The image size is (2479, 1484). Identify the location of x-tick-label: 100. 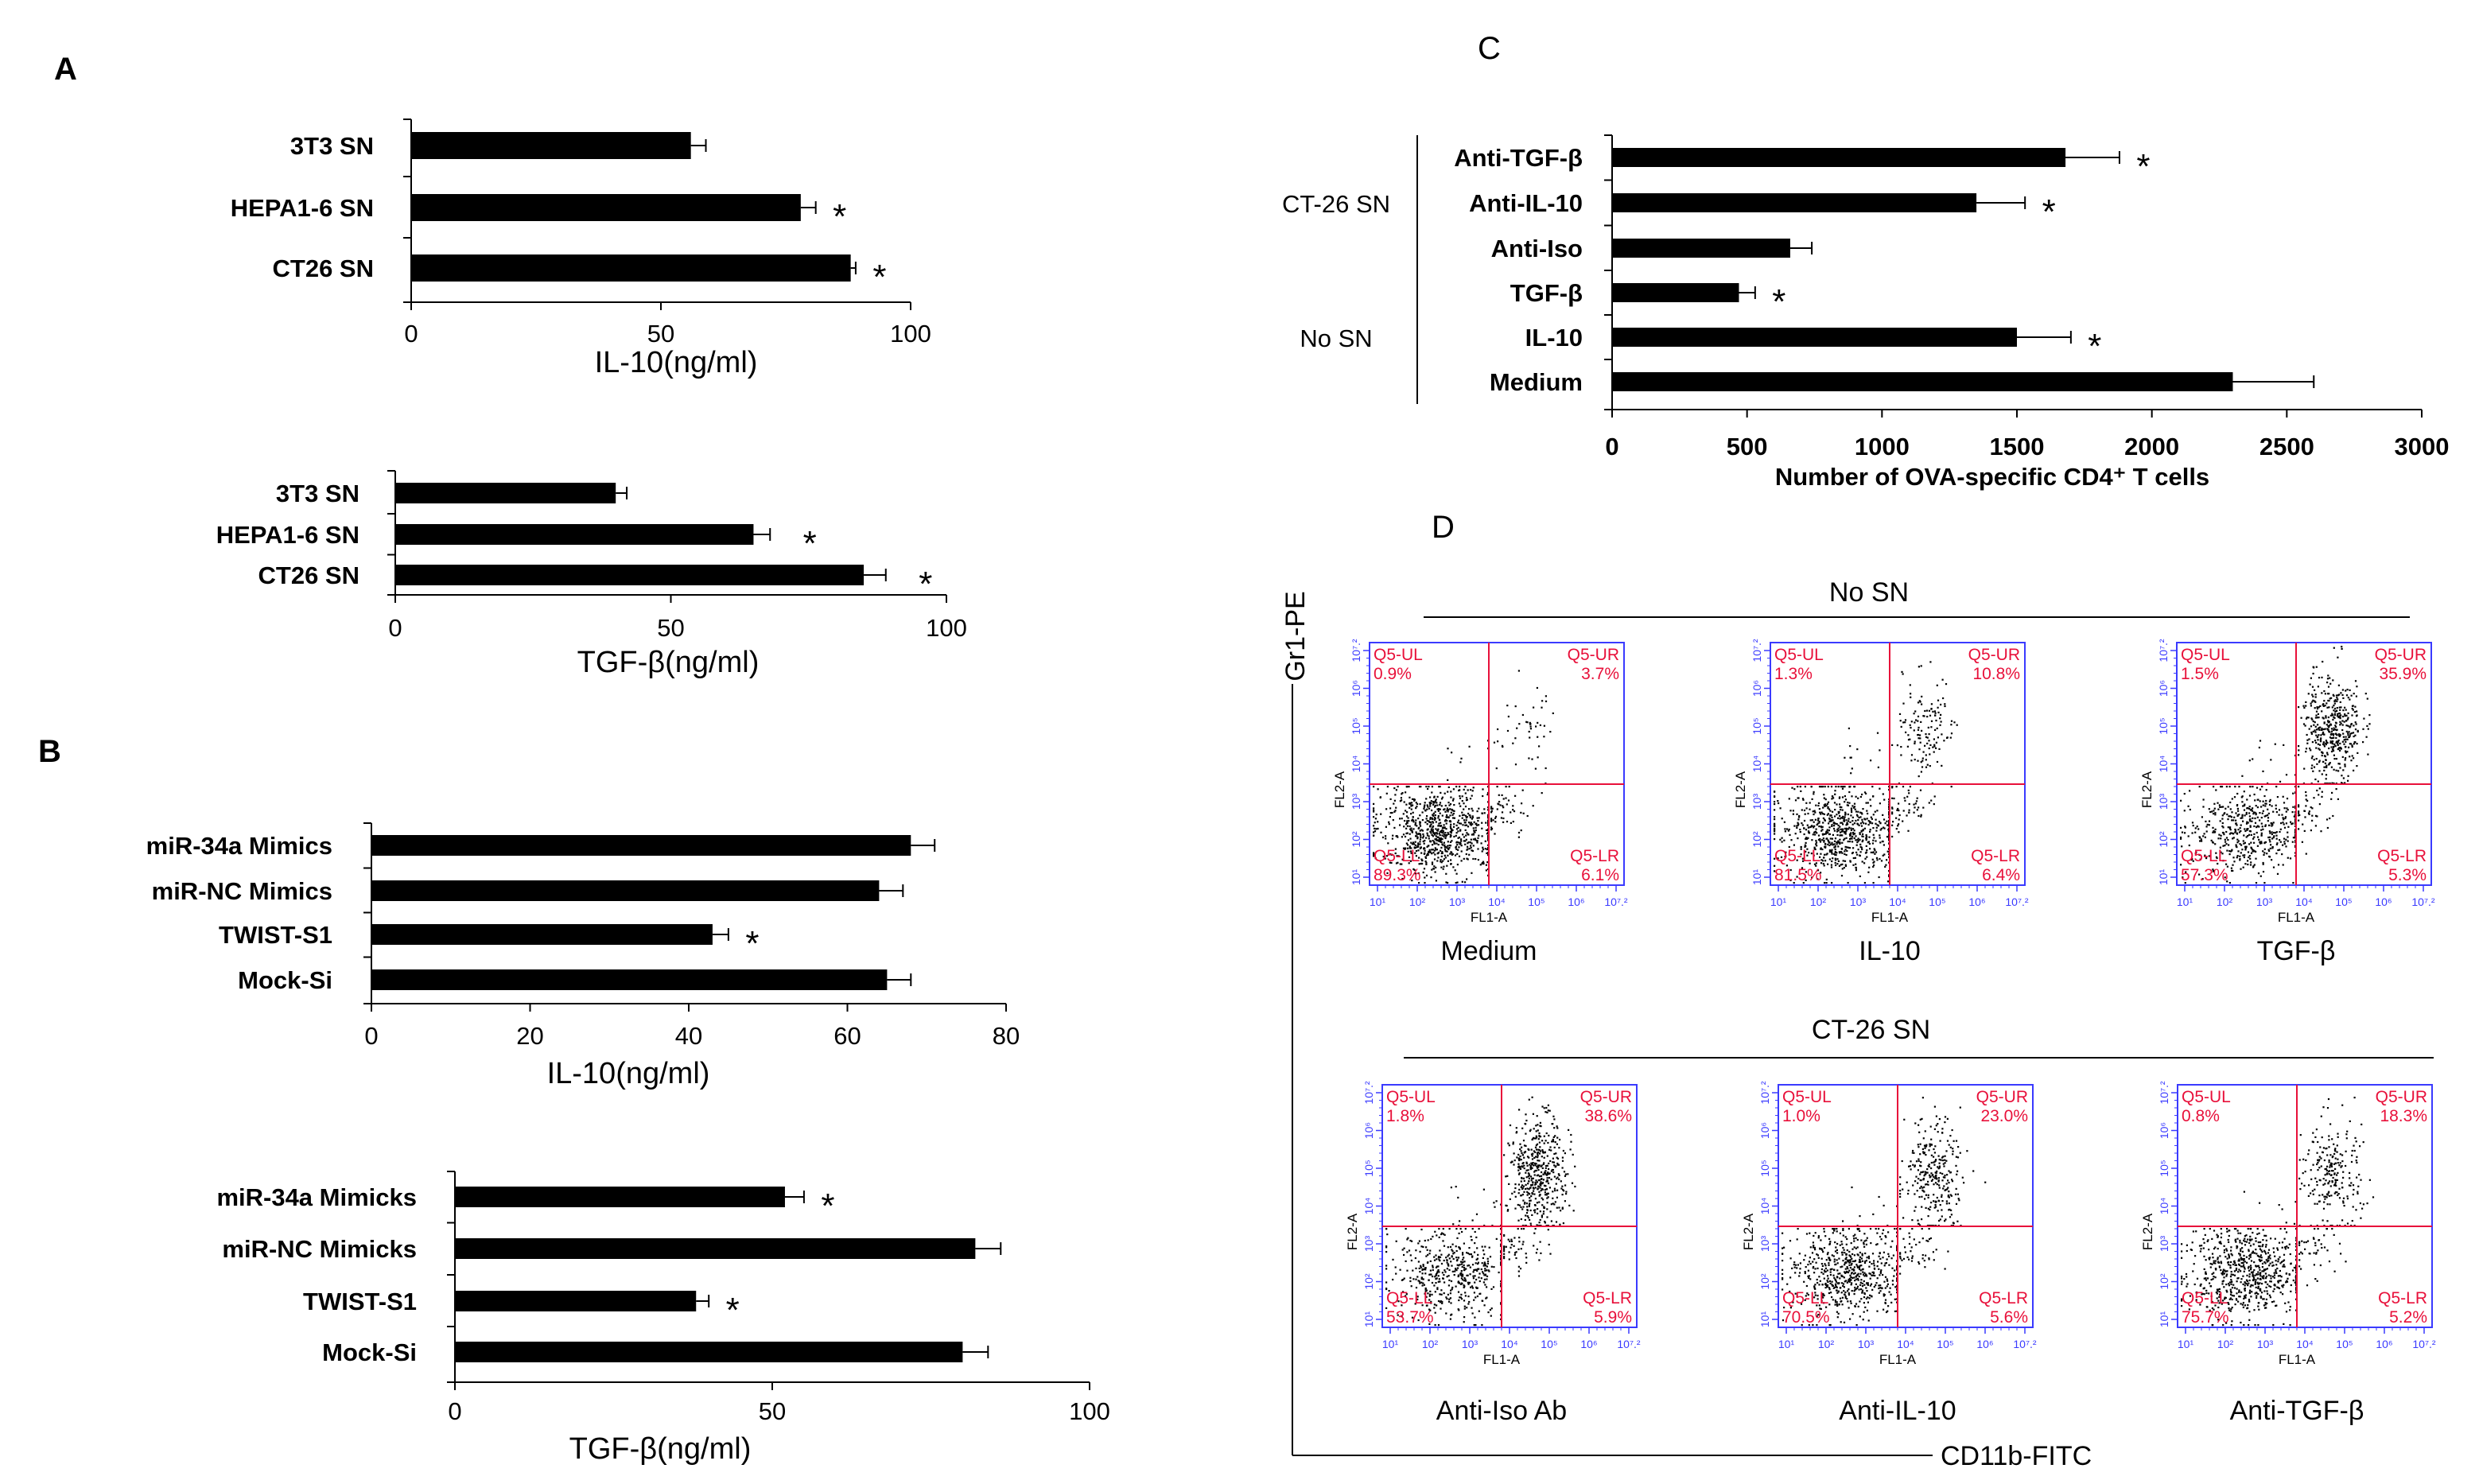
(1089, 1411).